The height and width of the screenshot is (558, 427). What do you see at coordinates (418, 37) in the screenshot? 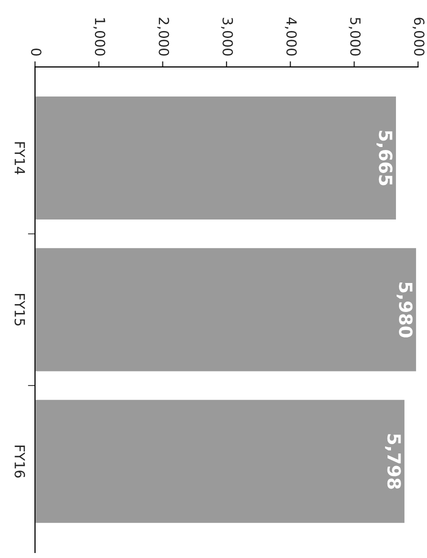
I see `x-tick-label: 6,000` at bounding box center [418, 37].